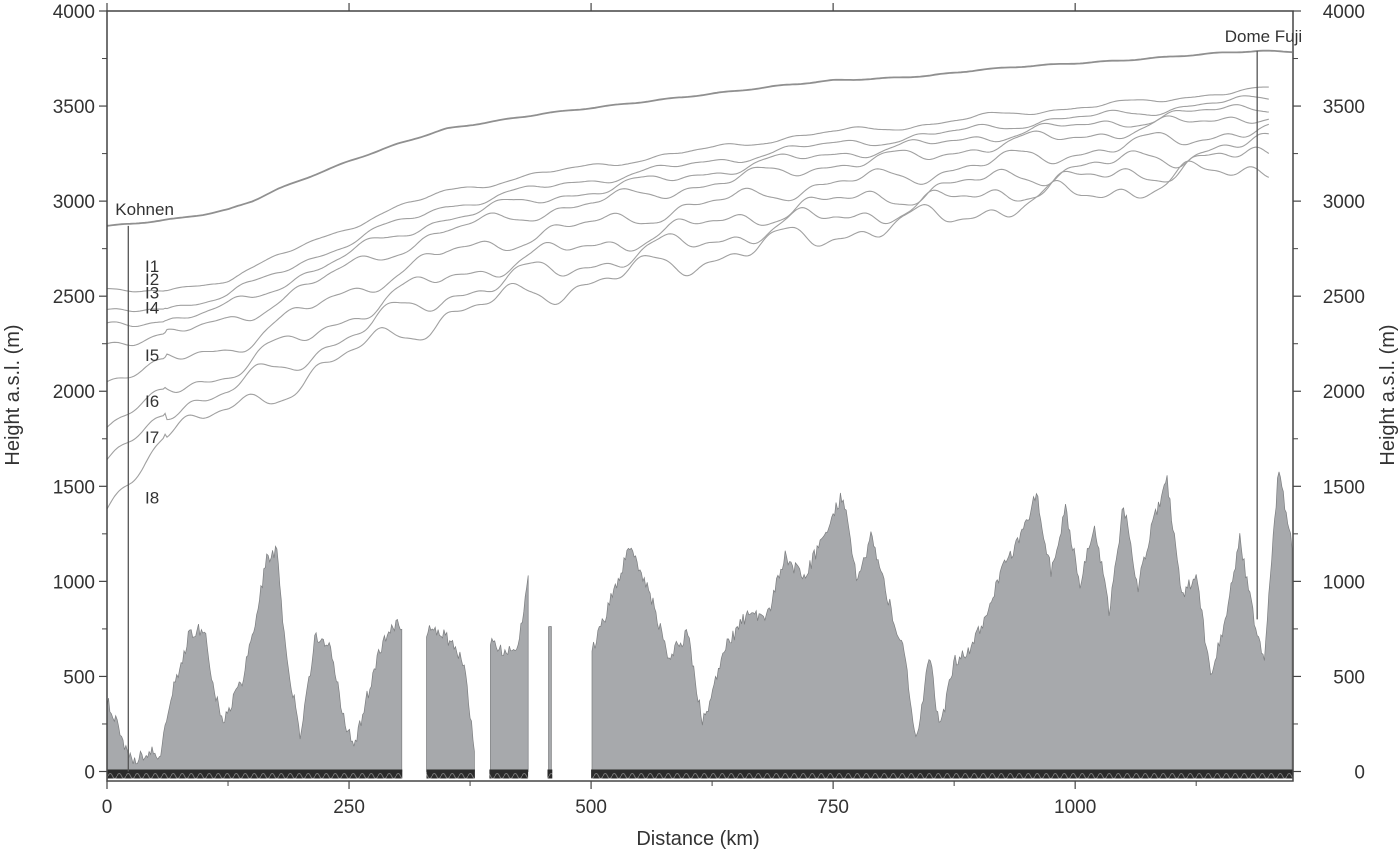  Describe the element at coordinates (79, 677) in the screenshot. I see `y-tick-label-left: 500` at that location.